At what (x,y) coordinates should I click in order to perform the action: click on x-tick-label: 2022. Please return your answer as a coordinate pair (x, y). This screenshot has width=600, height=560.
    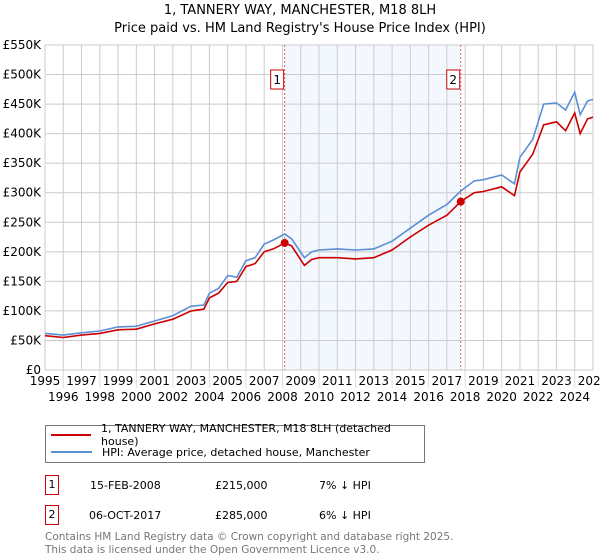
    Looking at the image, I should click on (538, 397).